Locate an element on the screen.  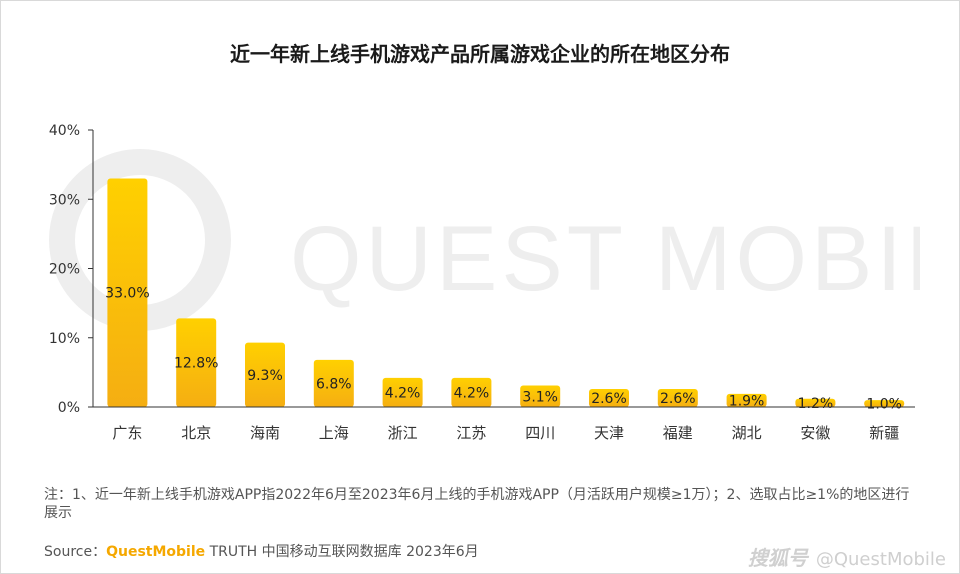
data-label: 3.1% is located at coordinates (540, 397).